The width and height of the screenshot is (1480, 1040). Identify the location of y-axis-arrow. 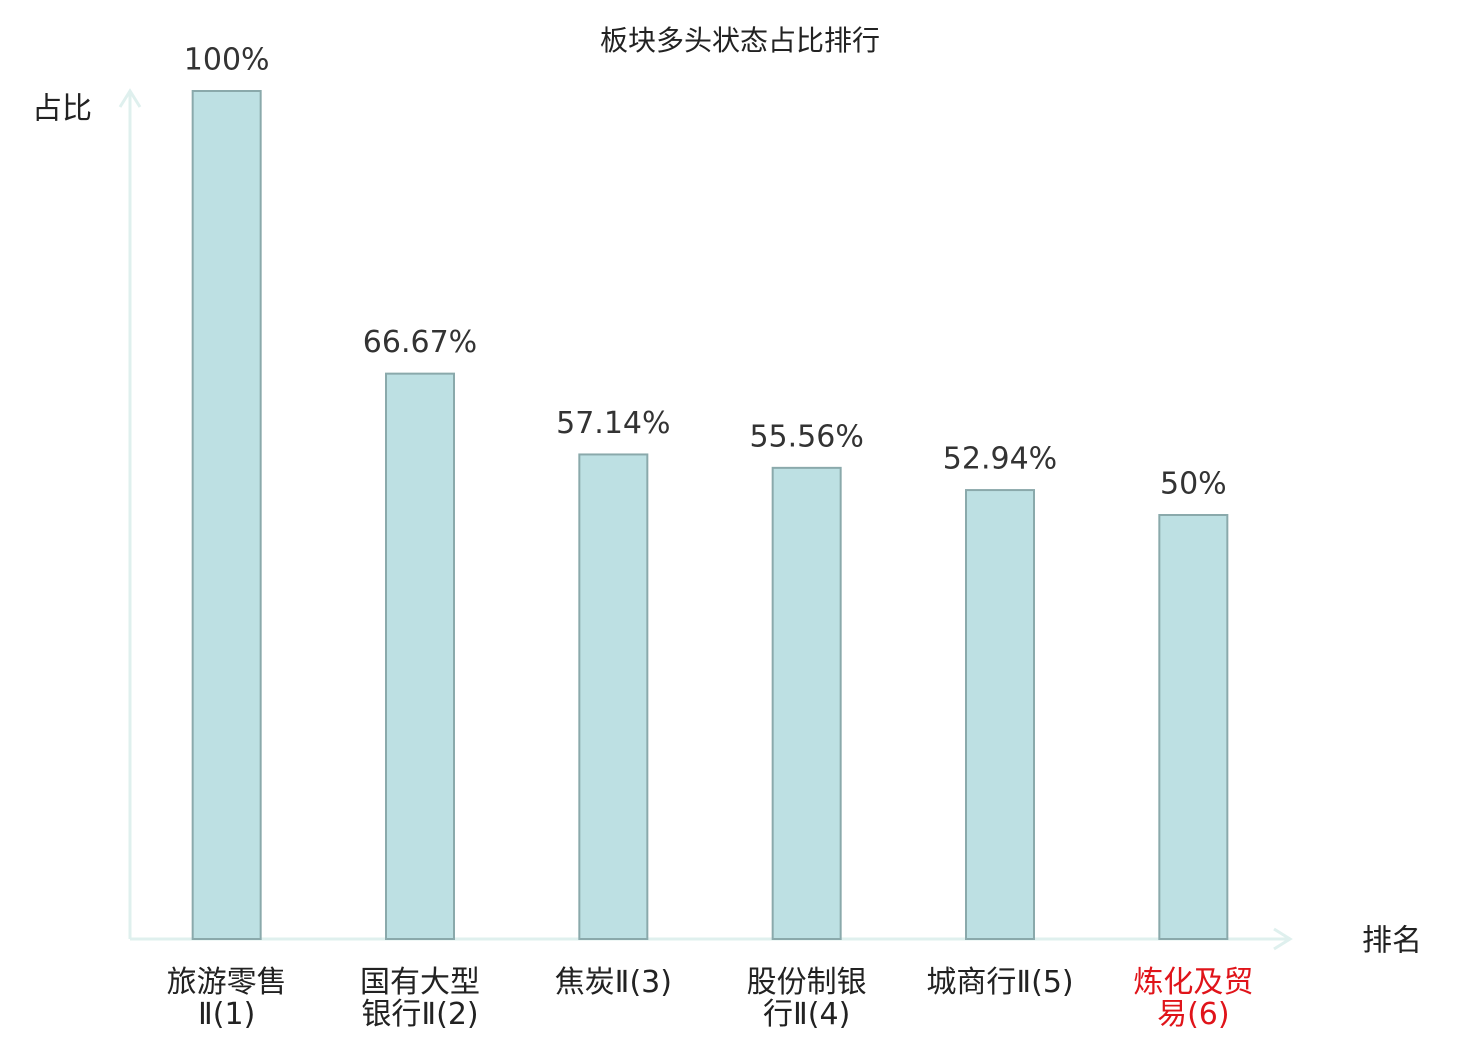
(130, 98).